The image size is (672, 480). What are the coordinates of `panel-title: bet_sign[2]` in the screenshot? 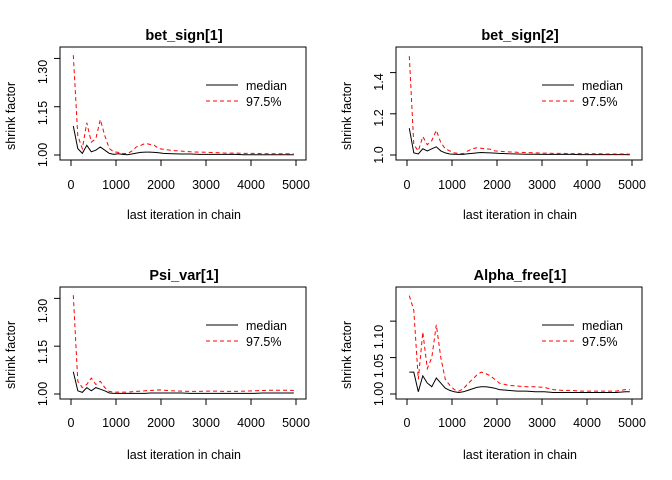 It's located at (520, 36).